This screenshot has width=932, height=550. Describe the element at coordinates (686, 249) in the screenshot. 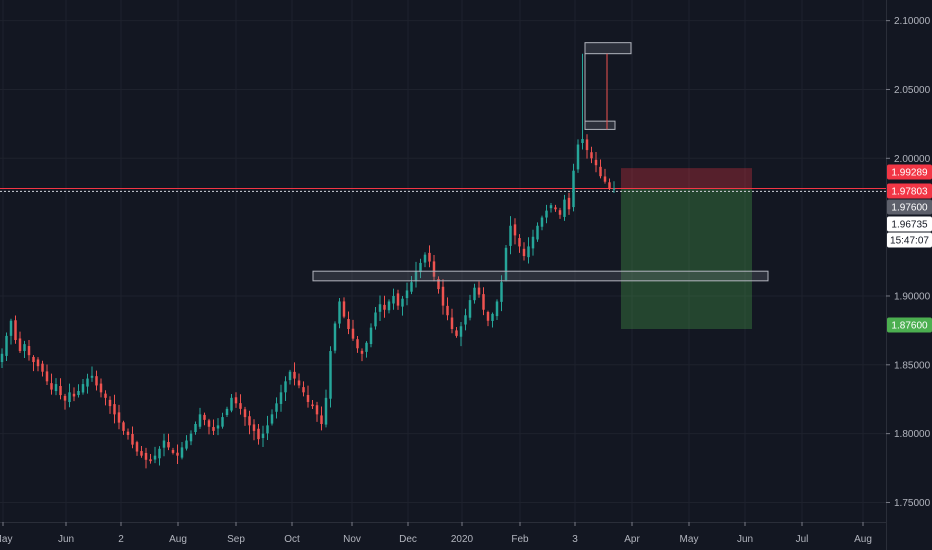

I see `position-zones` at that location.